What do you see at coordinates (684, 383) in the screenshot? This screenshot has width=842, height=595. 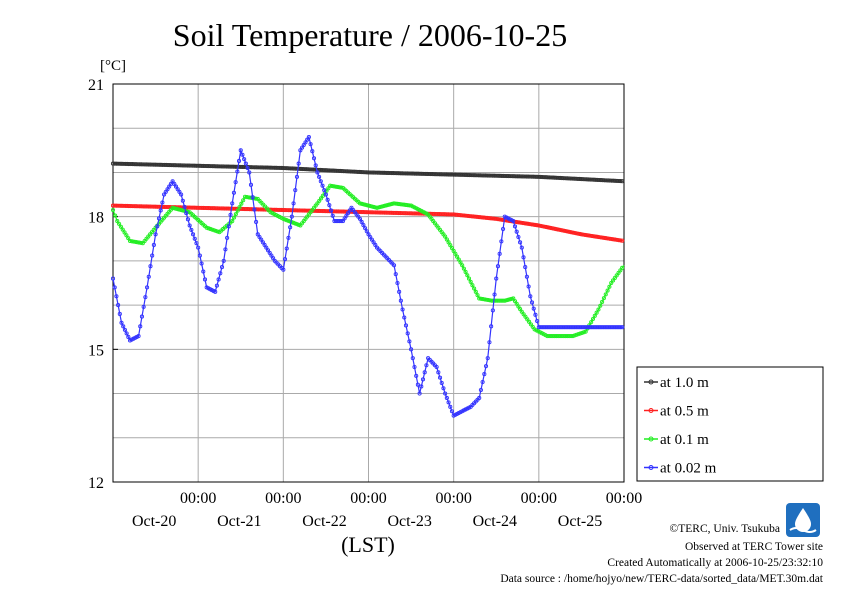 I see `legend-label: at 1.0 m` at bounding box center [684, 383].